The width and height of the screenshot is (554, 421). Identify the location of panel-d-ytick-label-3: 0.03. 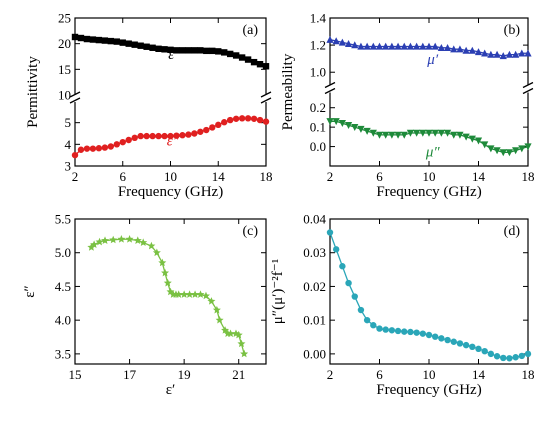
(314, 252).